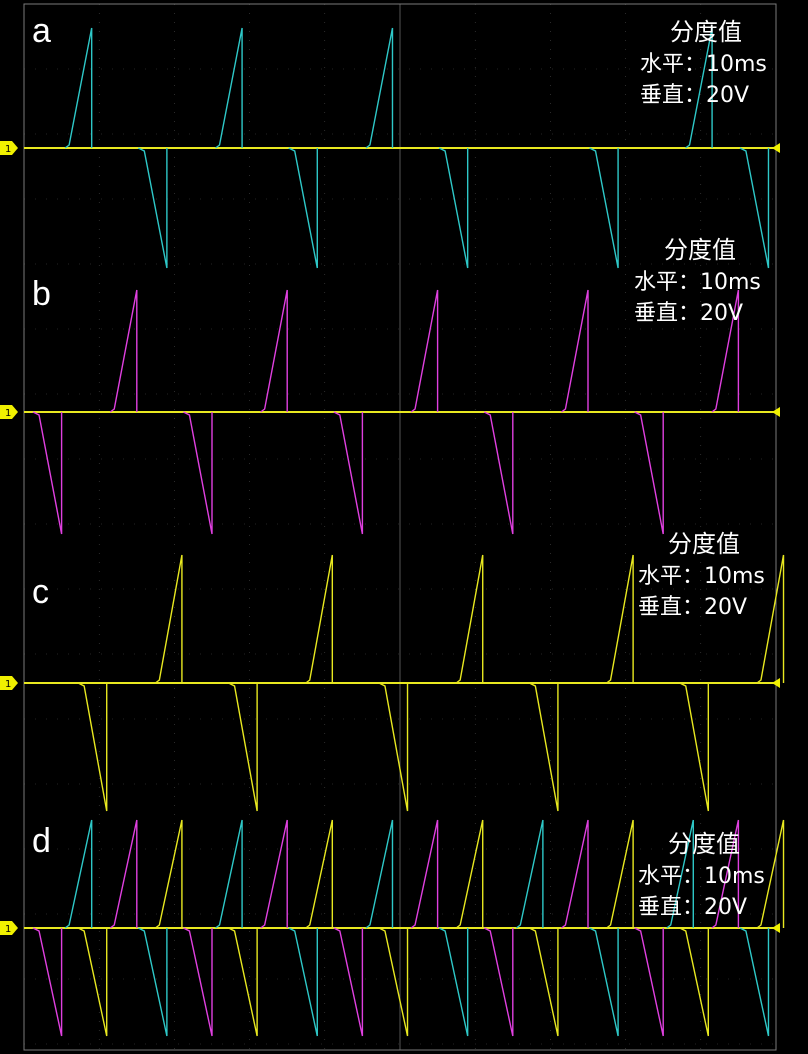  I want to click on panel-label: b, so click(41, 294).